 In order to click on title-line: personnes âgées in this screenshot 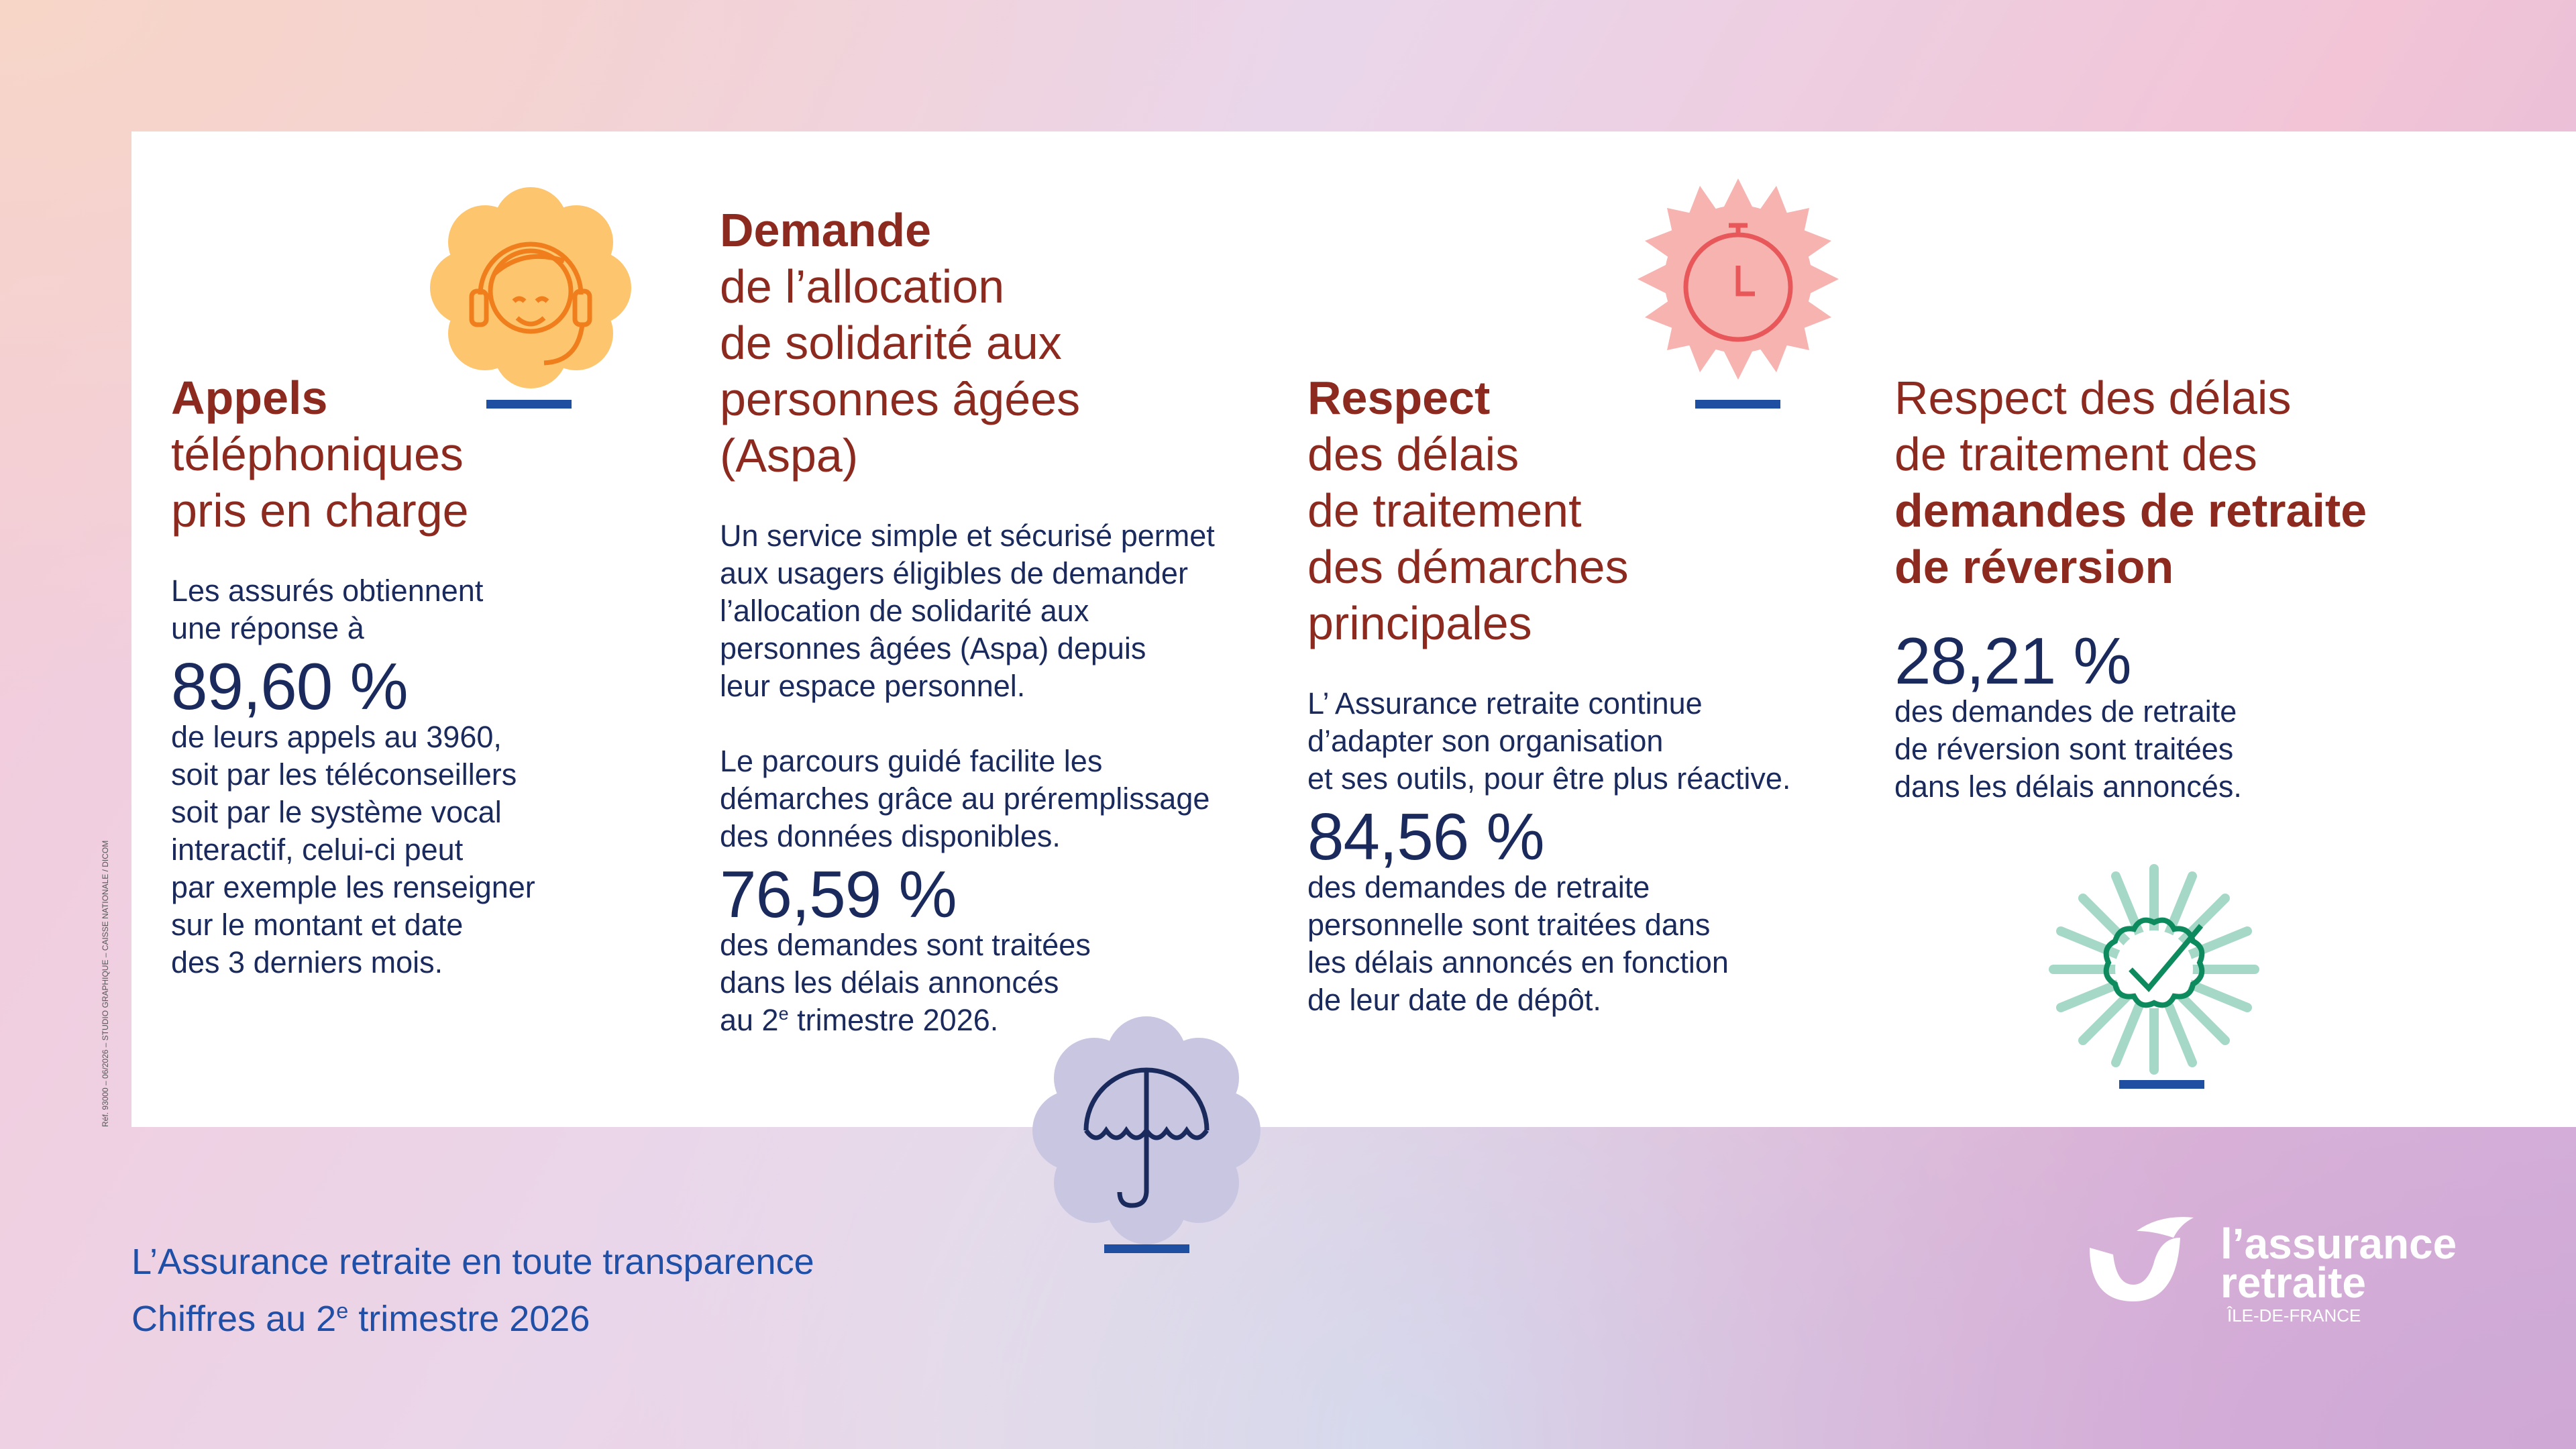, I will do `click(900, 399)`.